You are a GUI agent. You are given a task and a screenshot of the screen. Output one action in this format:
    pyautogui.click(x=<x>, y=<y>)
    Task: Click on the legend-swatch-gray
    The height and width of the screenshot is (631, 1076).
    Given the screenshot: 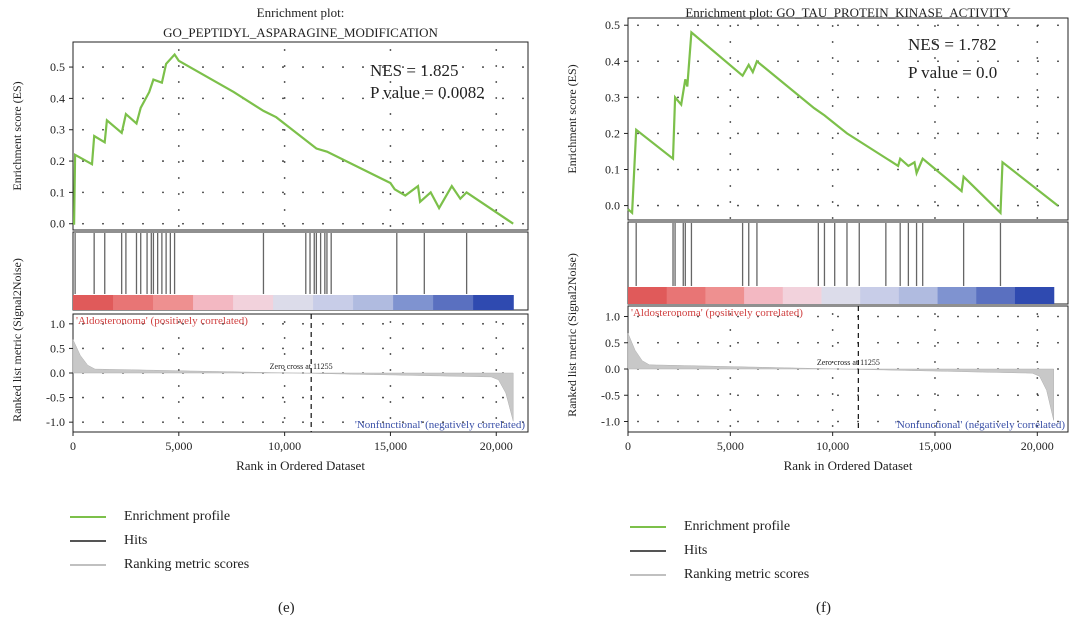 What is the action you would take?
    pyautogui.click(x=88, y=565)
    